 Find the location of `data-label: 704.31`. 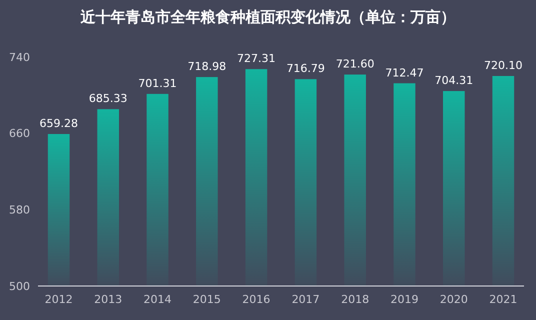

data-label: 704.31 is located at coordinates (454, 81).